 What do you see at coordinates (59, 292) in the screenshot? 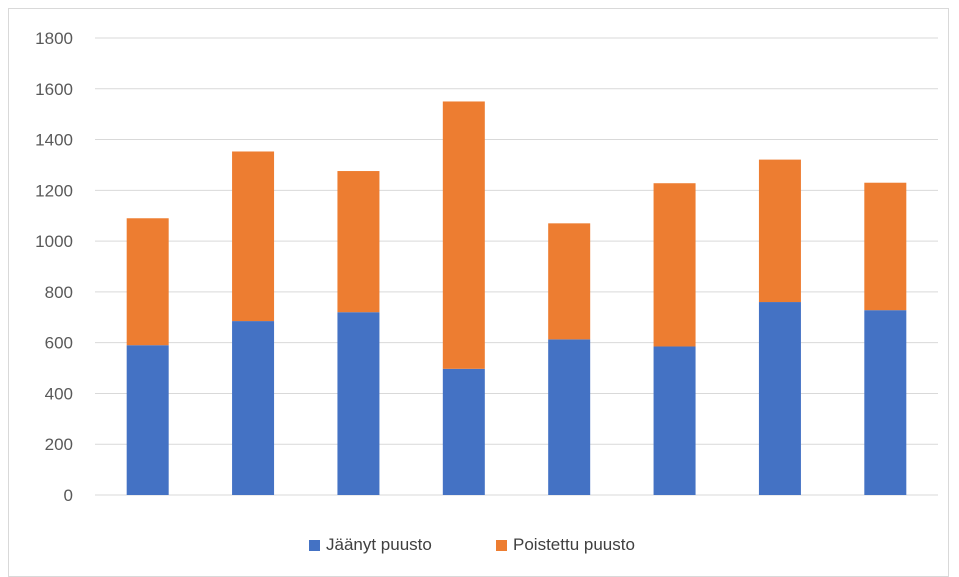
I see `y-tick-label: 800` at bounding box center [59, 292].